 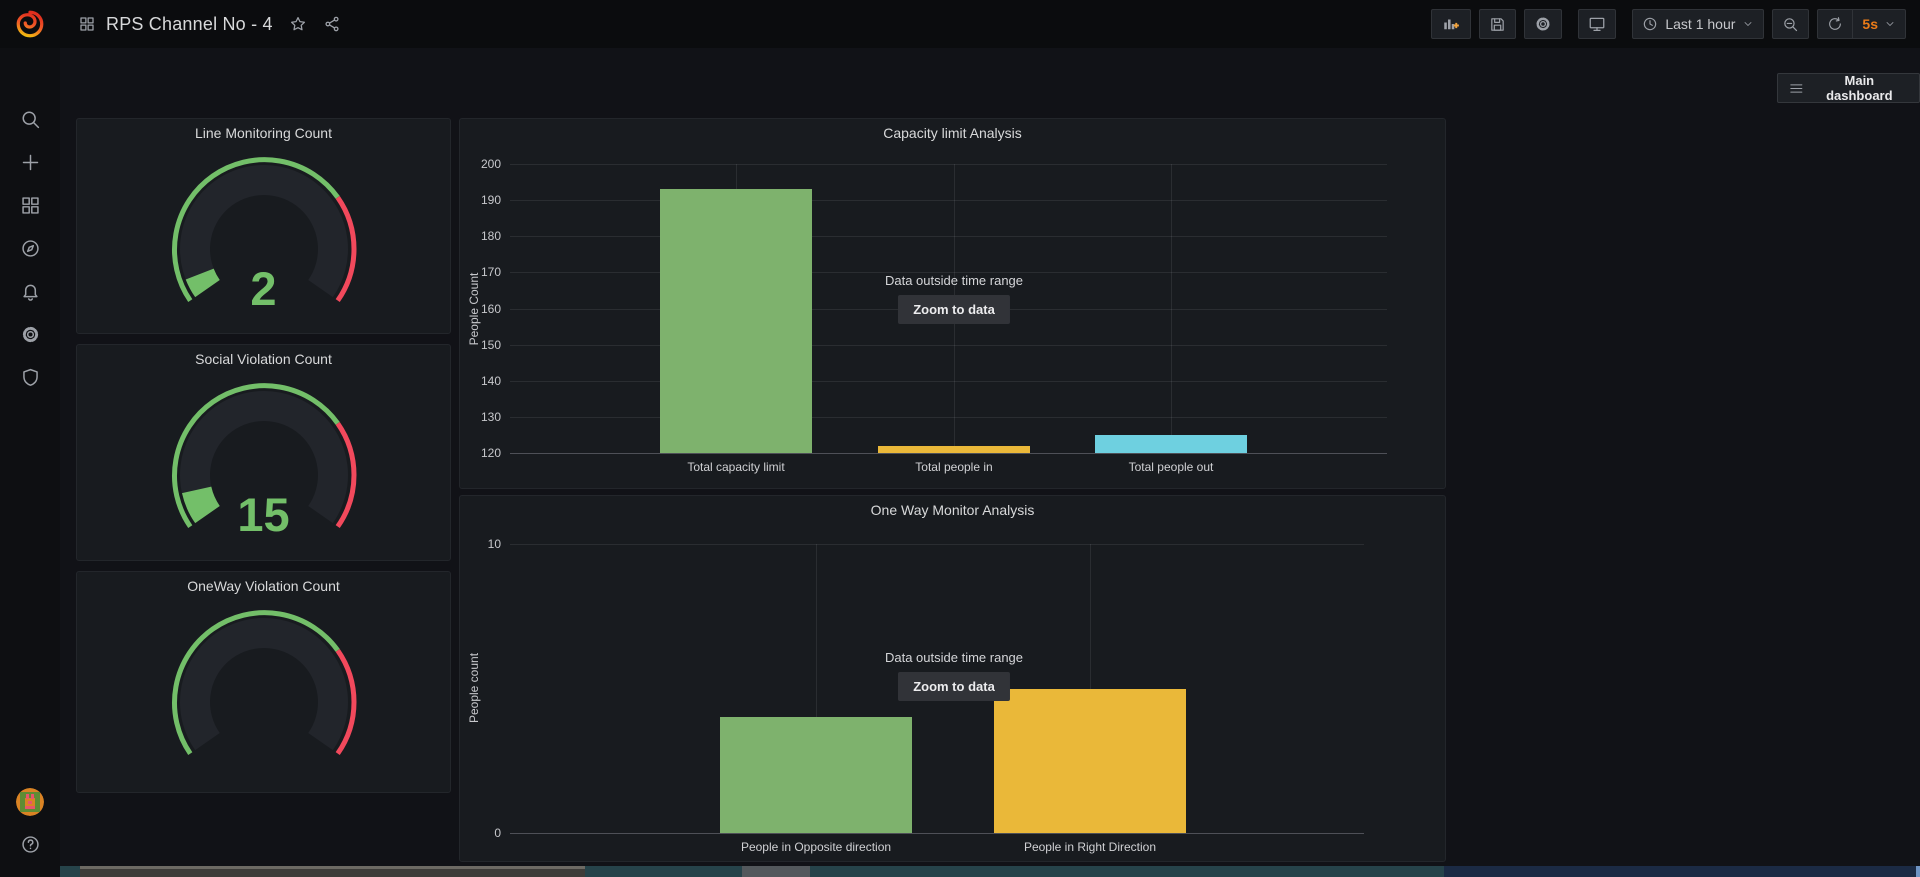 What do you see at coordinates (332, 871) in the screenshot?
I see `below-fold-grey-panel` at bounding box center [332, 871].